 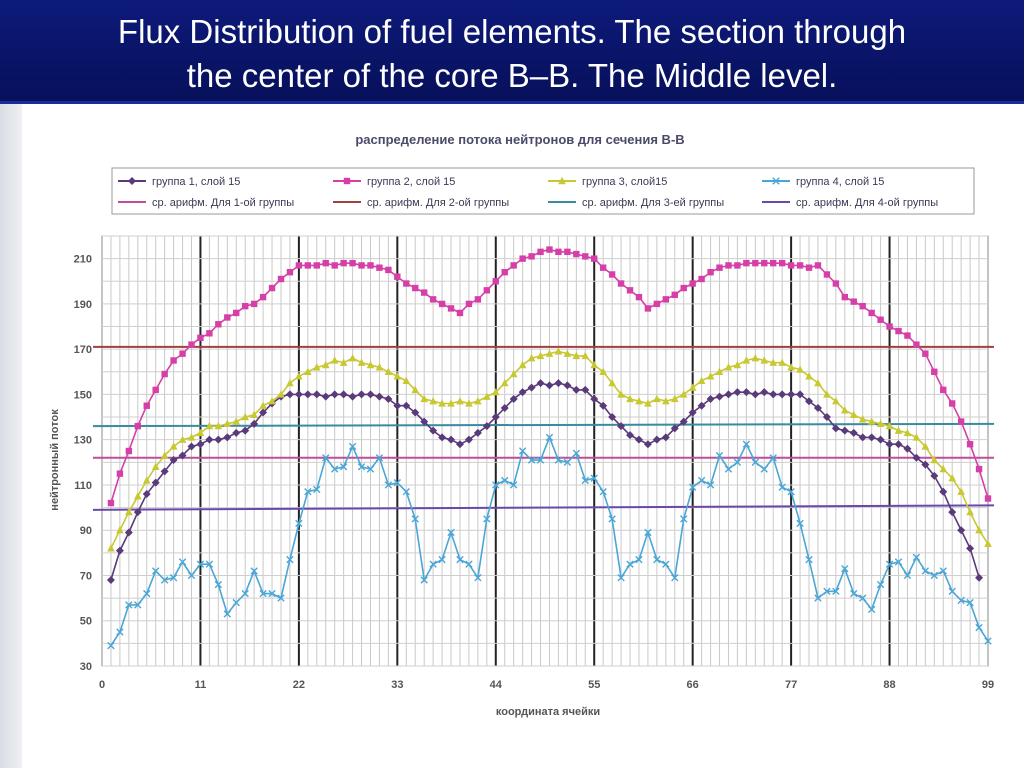 What do you see at coordinates (86, 576) in the screenshot?
I see `y-tick-label: 70` at bounding box center [86, 576].